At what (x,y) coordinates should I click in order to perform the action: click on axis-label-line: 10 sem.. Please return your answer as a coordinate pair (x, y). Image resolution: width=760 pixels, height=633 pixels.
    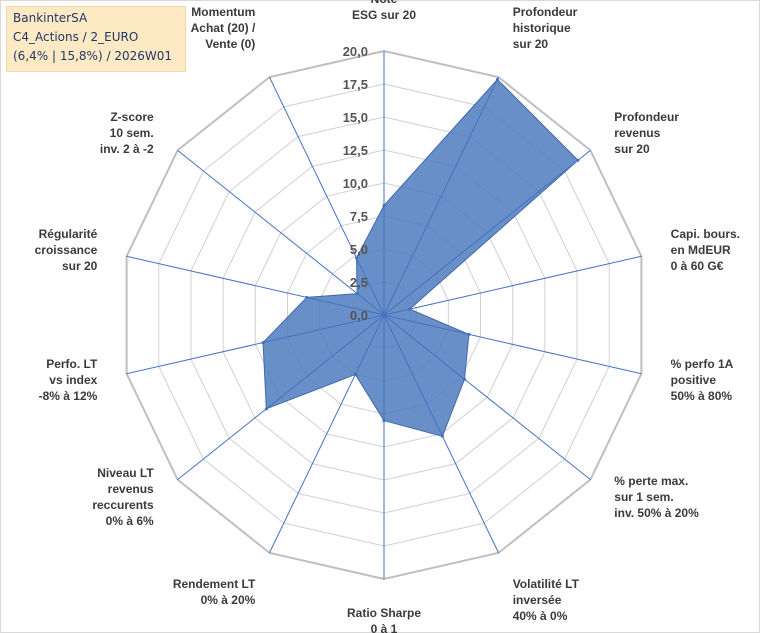
    Looking at the image, I should click on (132, 133).